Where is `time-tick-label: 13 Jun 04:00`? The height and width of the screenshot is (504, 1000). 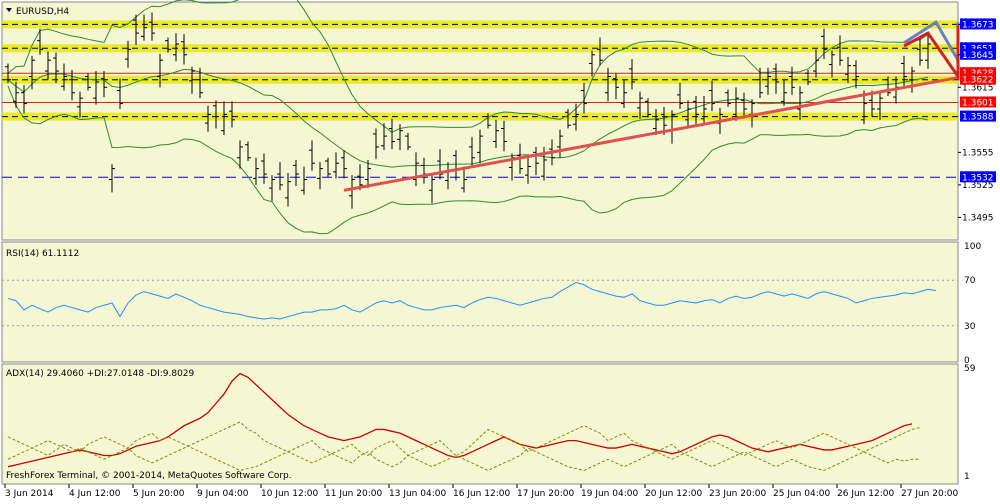 time-tick-label: 13 Jun 04:00 is located at coordinates (417, 494).